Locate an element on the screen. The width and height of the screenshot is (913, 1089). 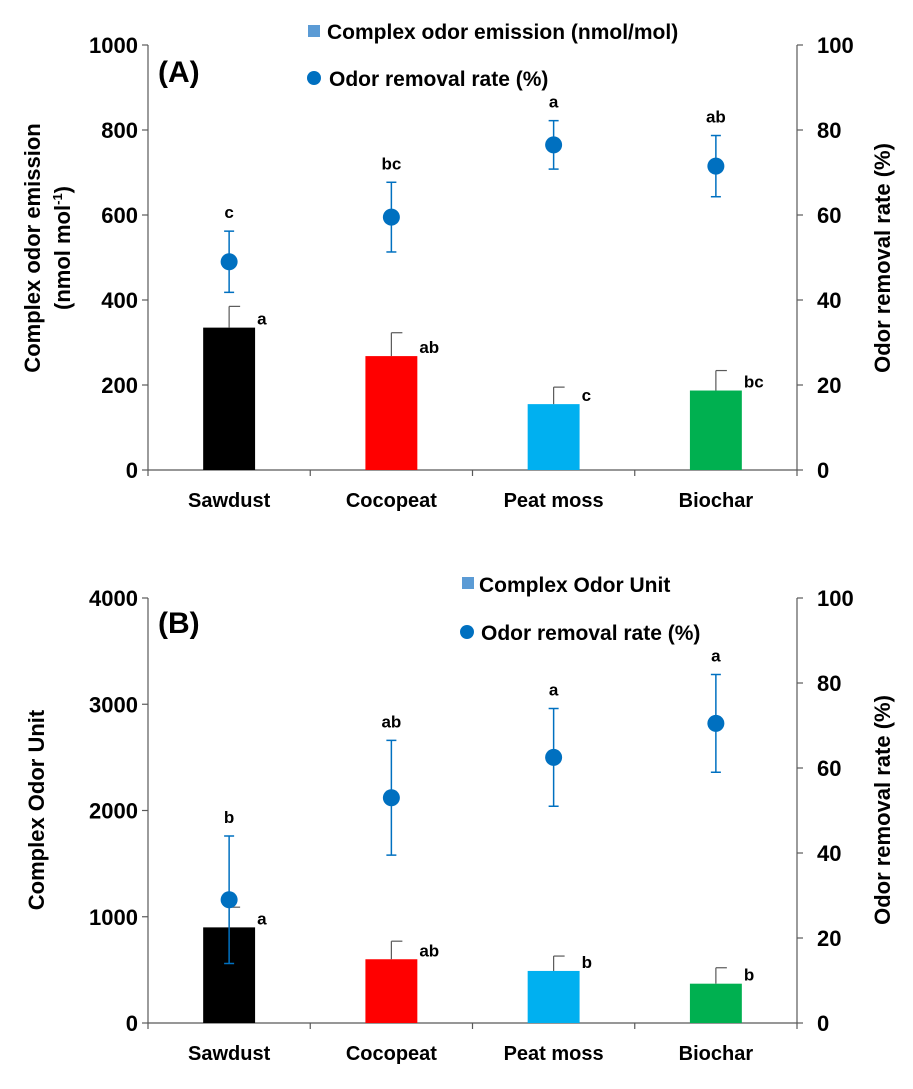
panel-b-label: (B) is located at coordinates (179, 623).